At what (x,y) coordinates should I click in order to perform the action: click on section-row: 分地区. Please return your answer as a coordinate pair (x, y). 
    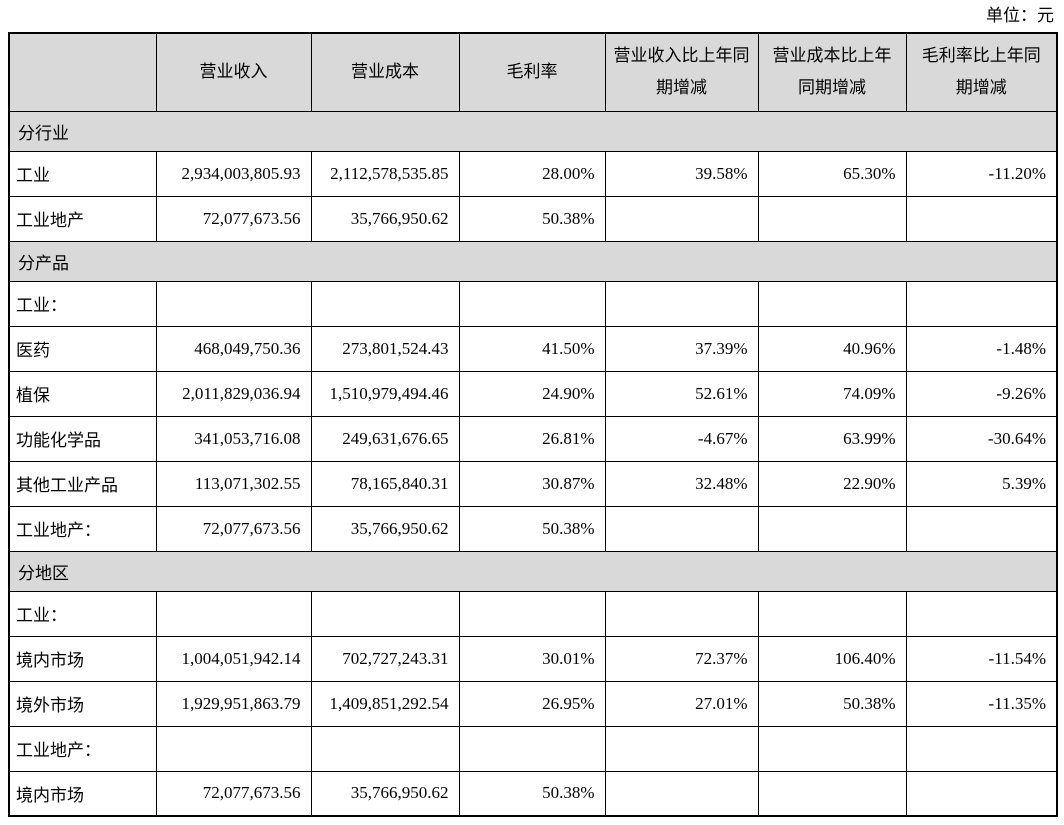
    Looking at the image, I should click on (533, 571).